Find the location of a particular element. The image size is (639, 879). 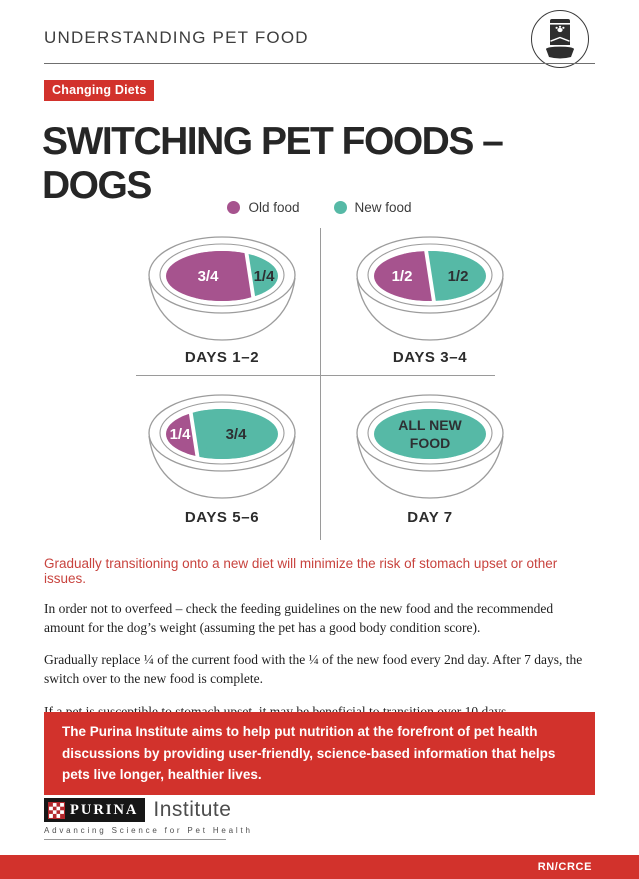

new-food-dot-icon is located at coordinates (340, 207).